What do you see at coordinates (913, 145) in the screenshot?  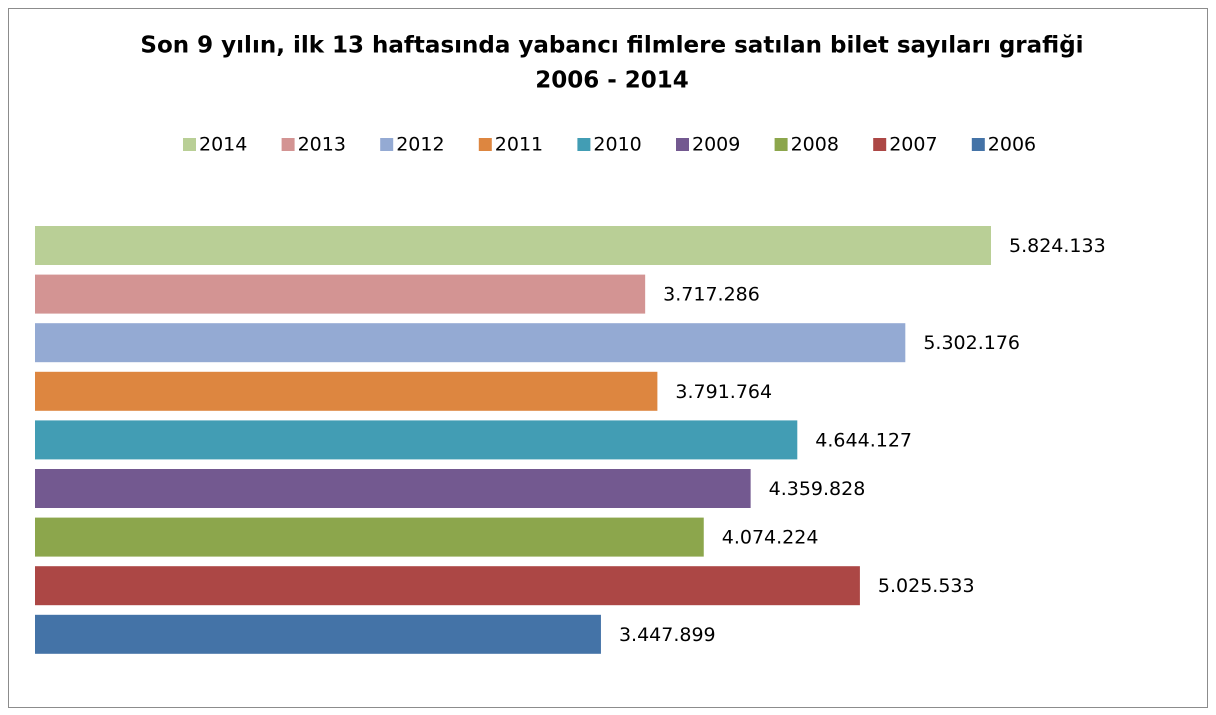 I see `legend-label: 2007` at bounding box center [913, 145].